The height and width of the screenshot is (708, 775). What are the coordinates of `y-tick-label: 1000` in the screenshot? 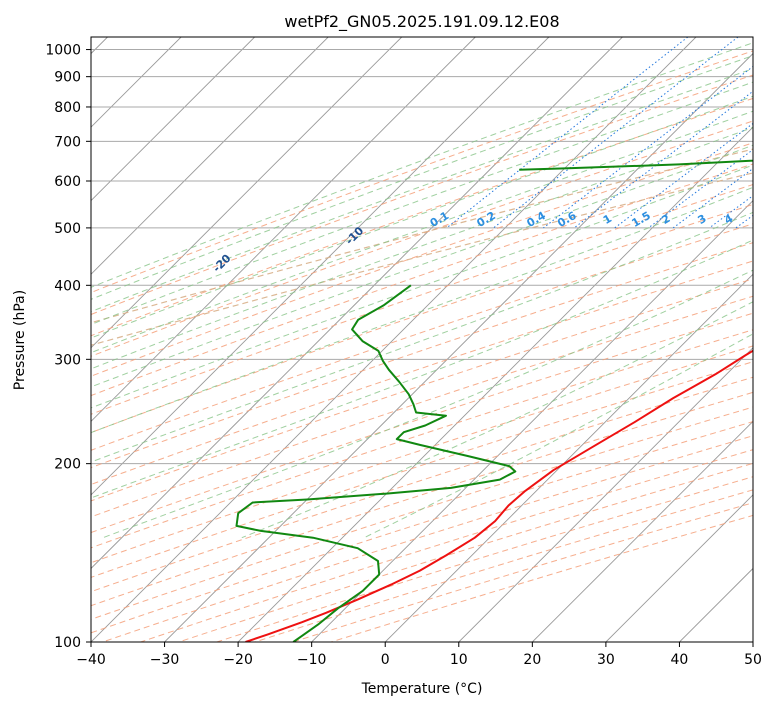 It's located at (63, 51).